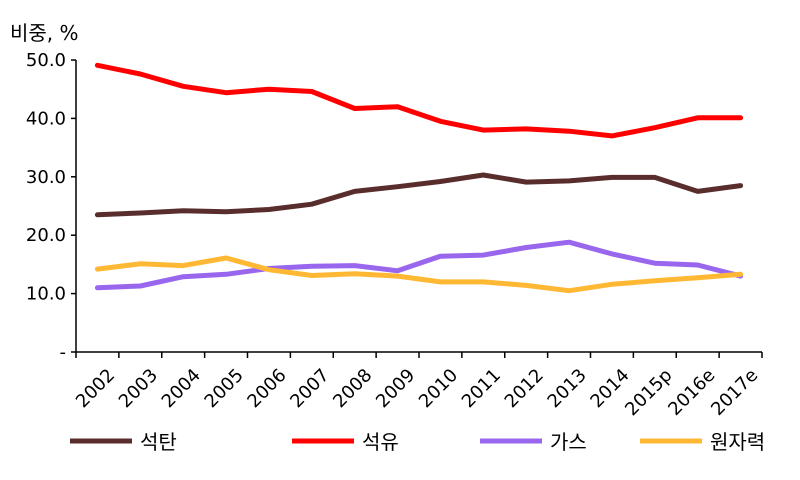 This screenshot has height=480, width=800. What do you see at coordinates (380, 442) in the screenshot?
I see `legend-label-2: 석유` at bounding box center [380, 442].